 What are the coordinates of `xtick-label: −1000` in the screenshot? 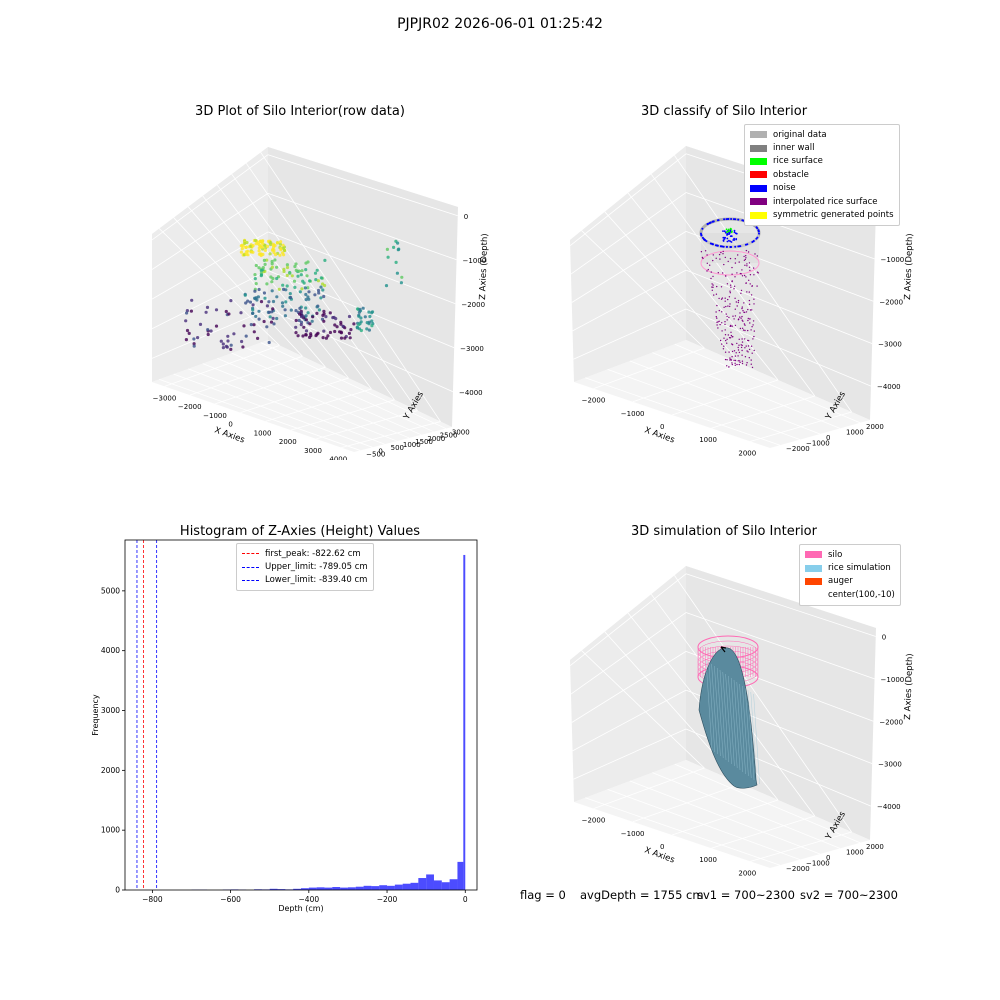 It's located at (633, 834).